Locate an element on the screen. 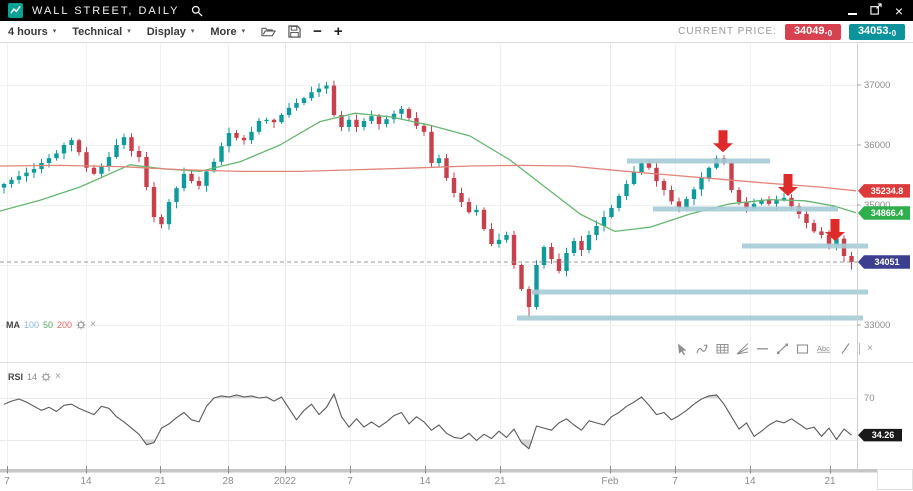 This screenshot has width=913, height=491. ma50-value-badge-shape is located at coordinates (884, 213).